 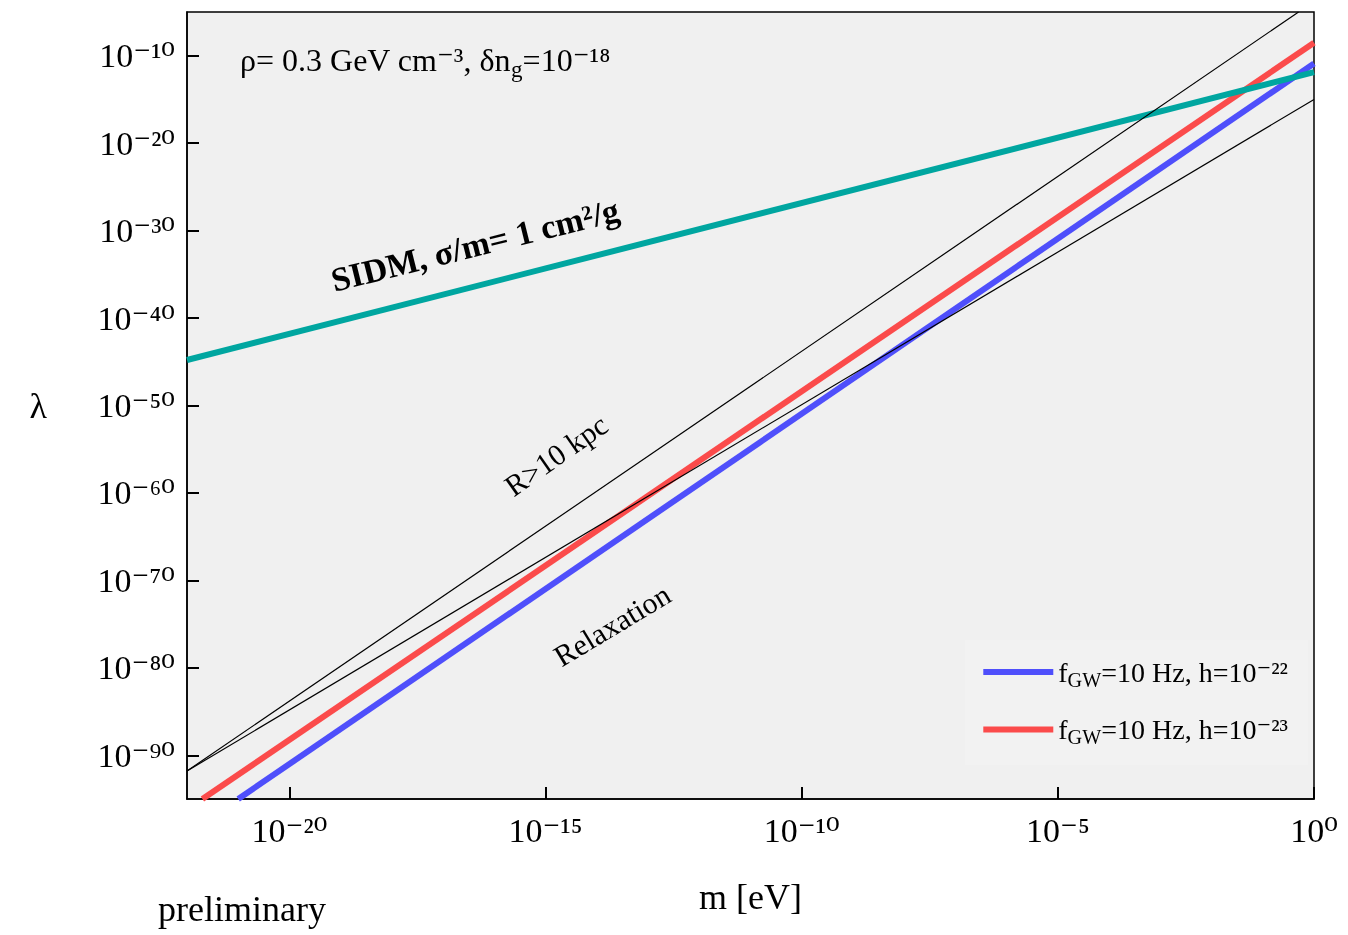 What do you see at coordinates (137, 56) in the screenshot?
I see `y-tick-label: 10⁻¹⁰` at bounding box center [137, 56].